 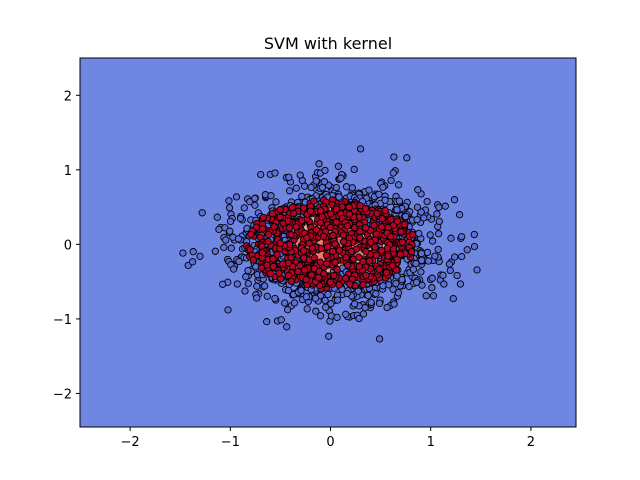 What do you see at coordinates (62, 394) in the screenshot?
I see `y-tick-label: −2` at bounding box center [62, 394].